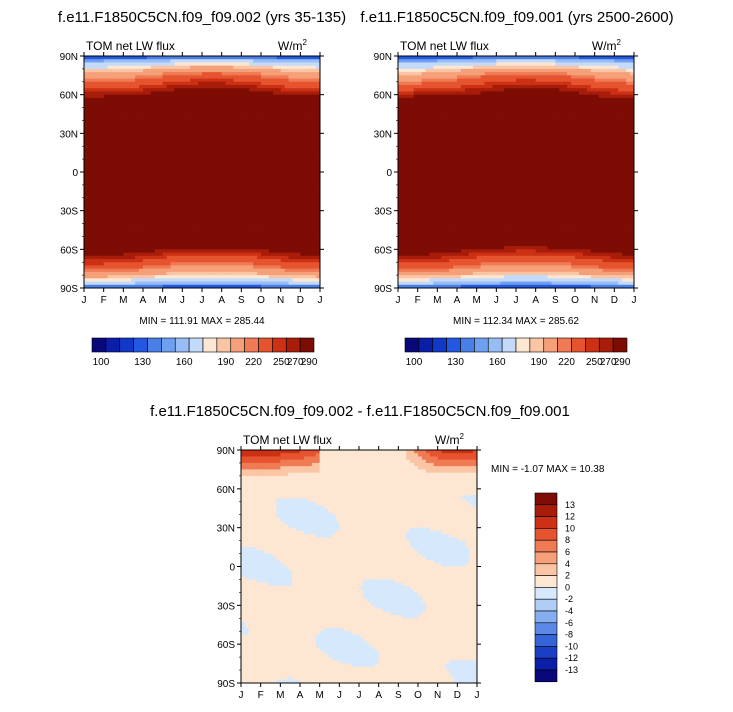 The image size is (733, 712). I want to click on colorbar-swatch, so click(99, 345).